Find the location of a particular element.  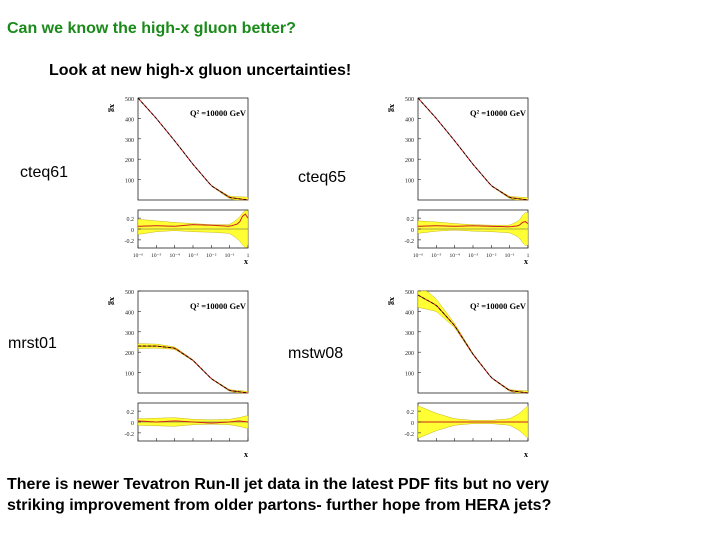

slide-subtitle: Look at new high-x gluon uncertainties! is located at coordinates (200, 70).